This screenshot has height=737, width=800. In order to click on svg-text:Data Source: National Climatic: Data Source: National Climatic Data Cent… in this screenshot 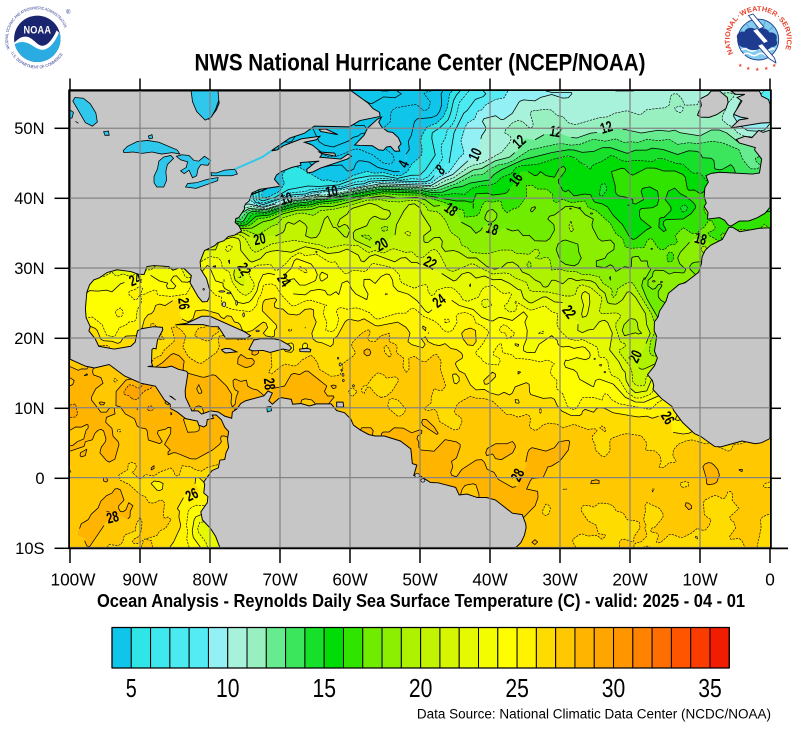, I will do `click(594, 714)`.